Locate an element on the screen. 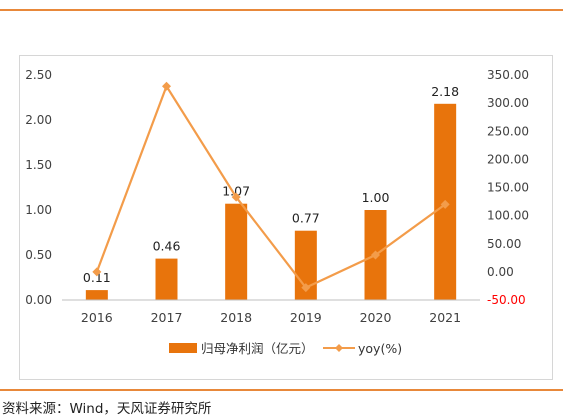 The height and width of the screenshot is (420, 563). y-right-tick-label: 300.00 is located at coordinates (508, 103).